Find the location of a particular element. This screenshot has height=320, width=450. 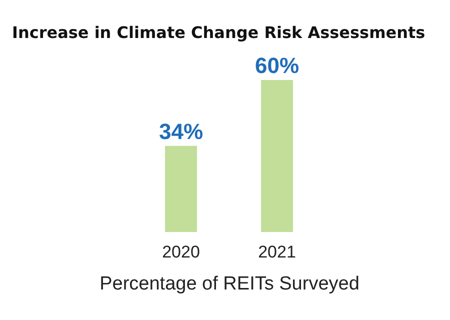

x-tick-label: 2020 is located at coordinates (181, 252).